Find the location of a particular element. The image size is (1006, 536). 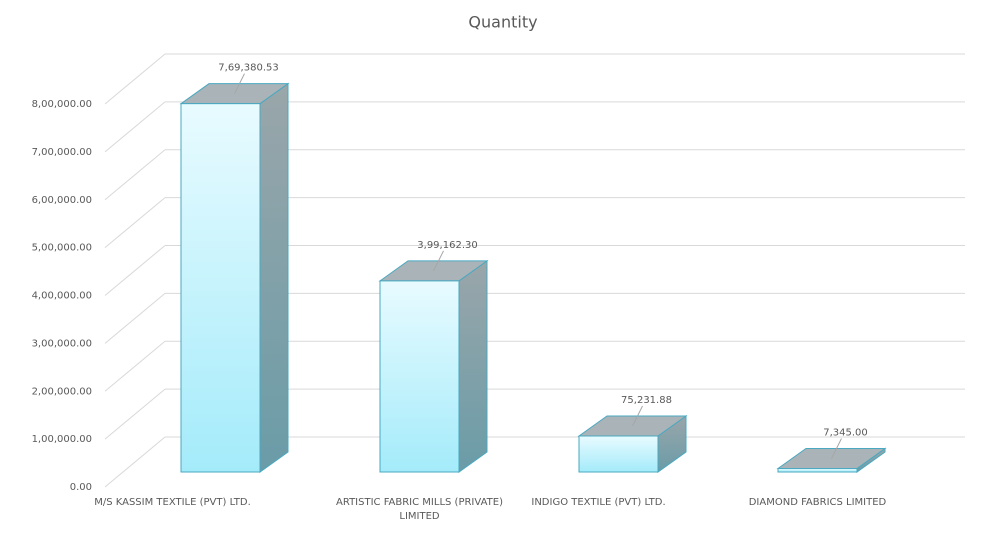

y-tick-label: 8,00,000.00 is located at coordinates (62, 104).